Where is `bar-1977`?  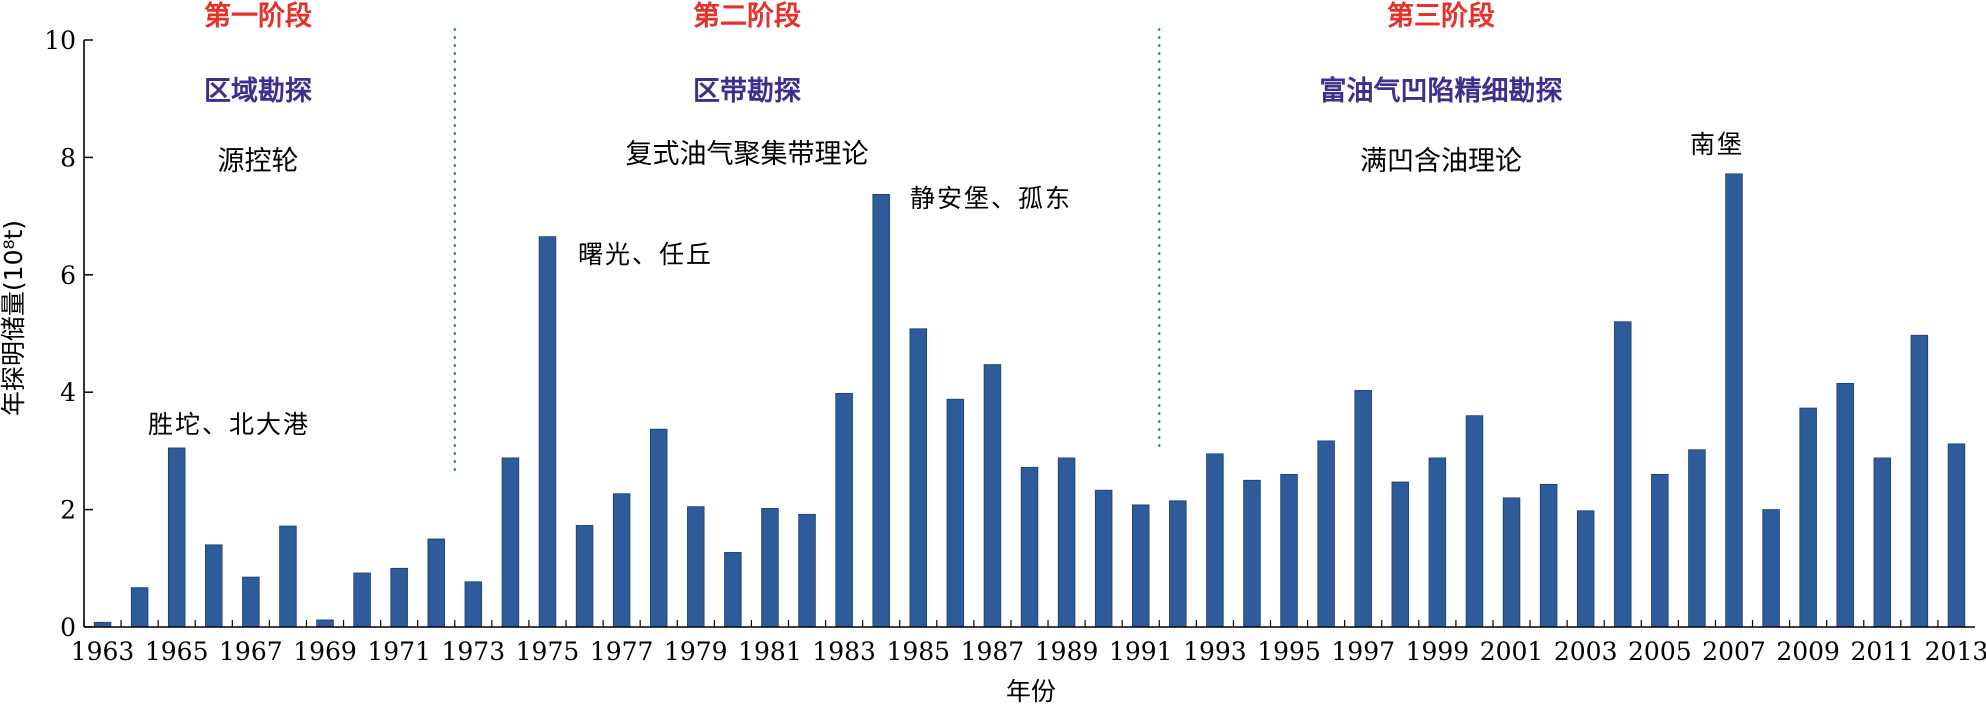
bar-1977 is located at coordinates (621, 560).